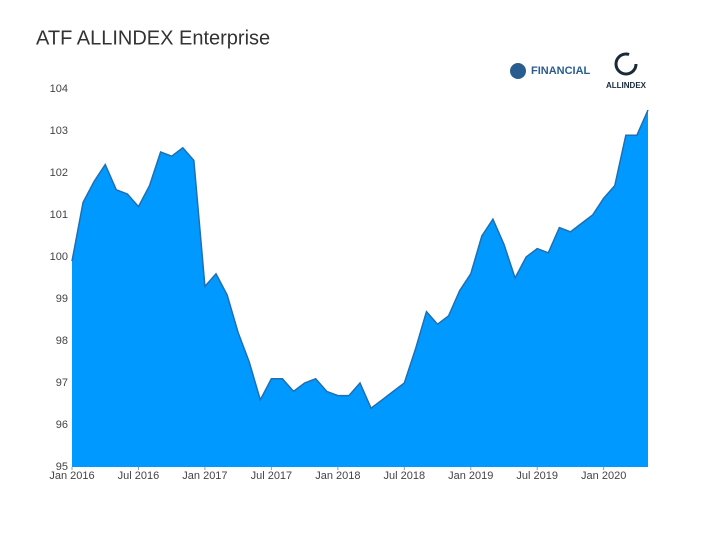 Image resolution: width=720 pixels, height=540 pixels. Describe the element at coordinates (153, 38) in the screenshot. I see `chart-title: ATF ALLINDEX Enterprise` at that location.